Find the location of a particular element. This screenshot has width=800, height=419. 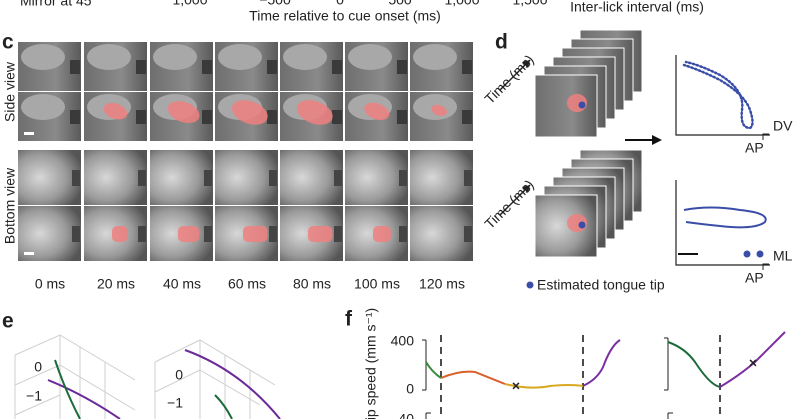

time-label: 80 ms is located at coordinates (312, 284).